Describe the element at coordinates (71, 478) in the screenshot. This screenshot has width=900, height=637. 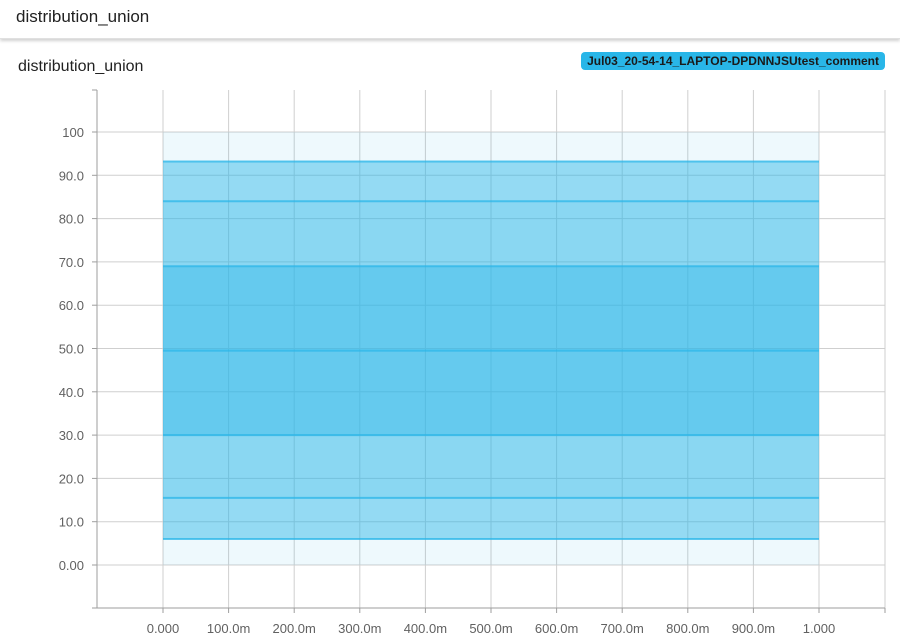
I see `y-tick-label: 20.0` at that location.